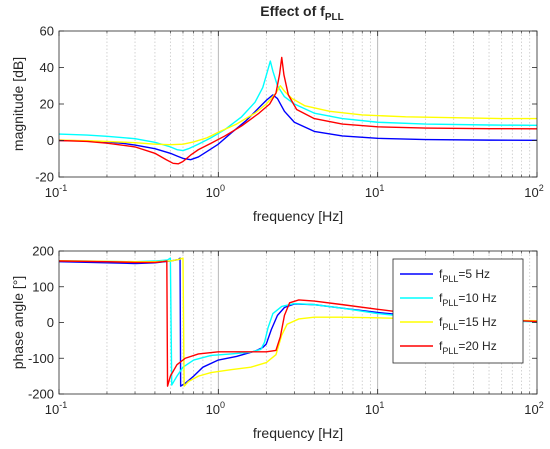 Image resolution: width=550 pixels, height=449 pixels. I want to click on y-tick-label: 20, so click(47, 104).